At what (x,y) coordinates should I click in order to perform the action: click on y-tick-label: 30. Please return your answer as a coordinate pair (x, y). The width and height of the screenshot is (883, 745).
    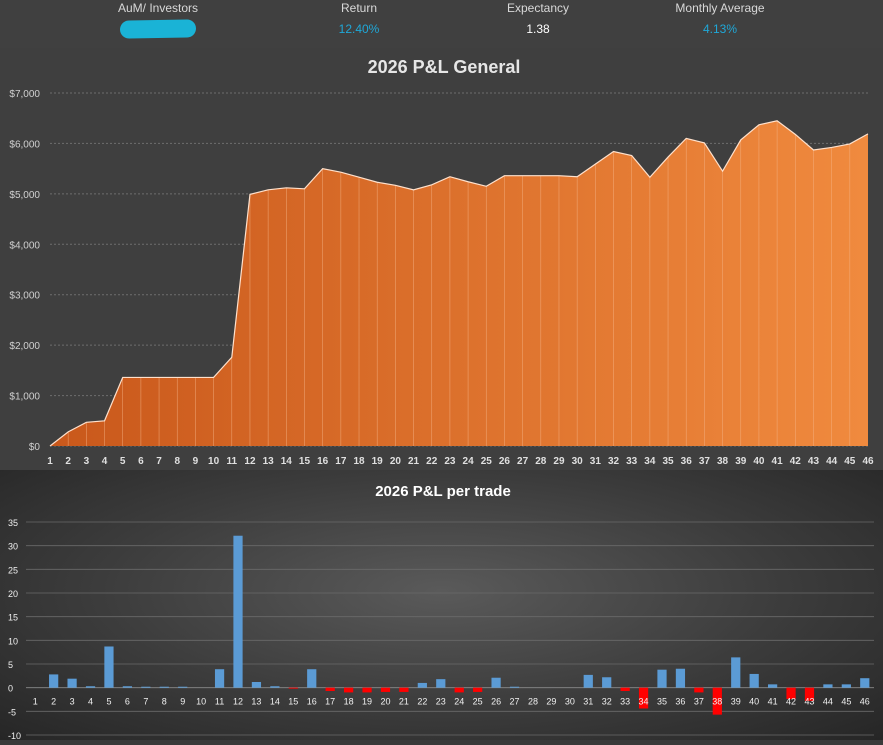
    Looking at the image, I should click on (13, 547).